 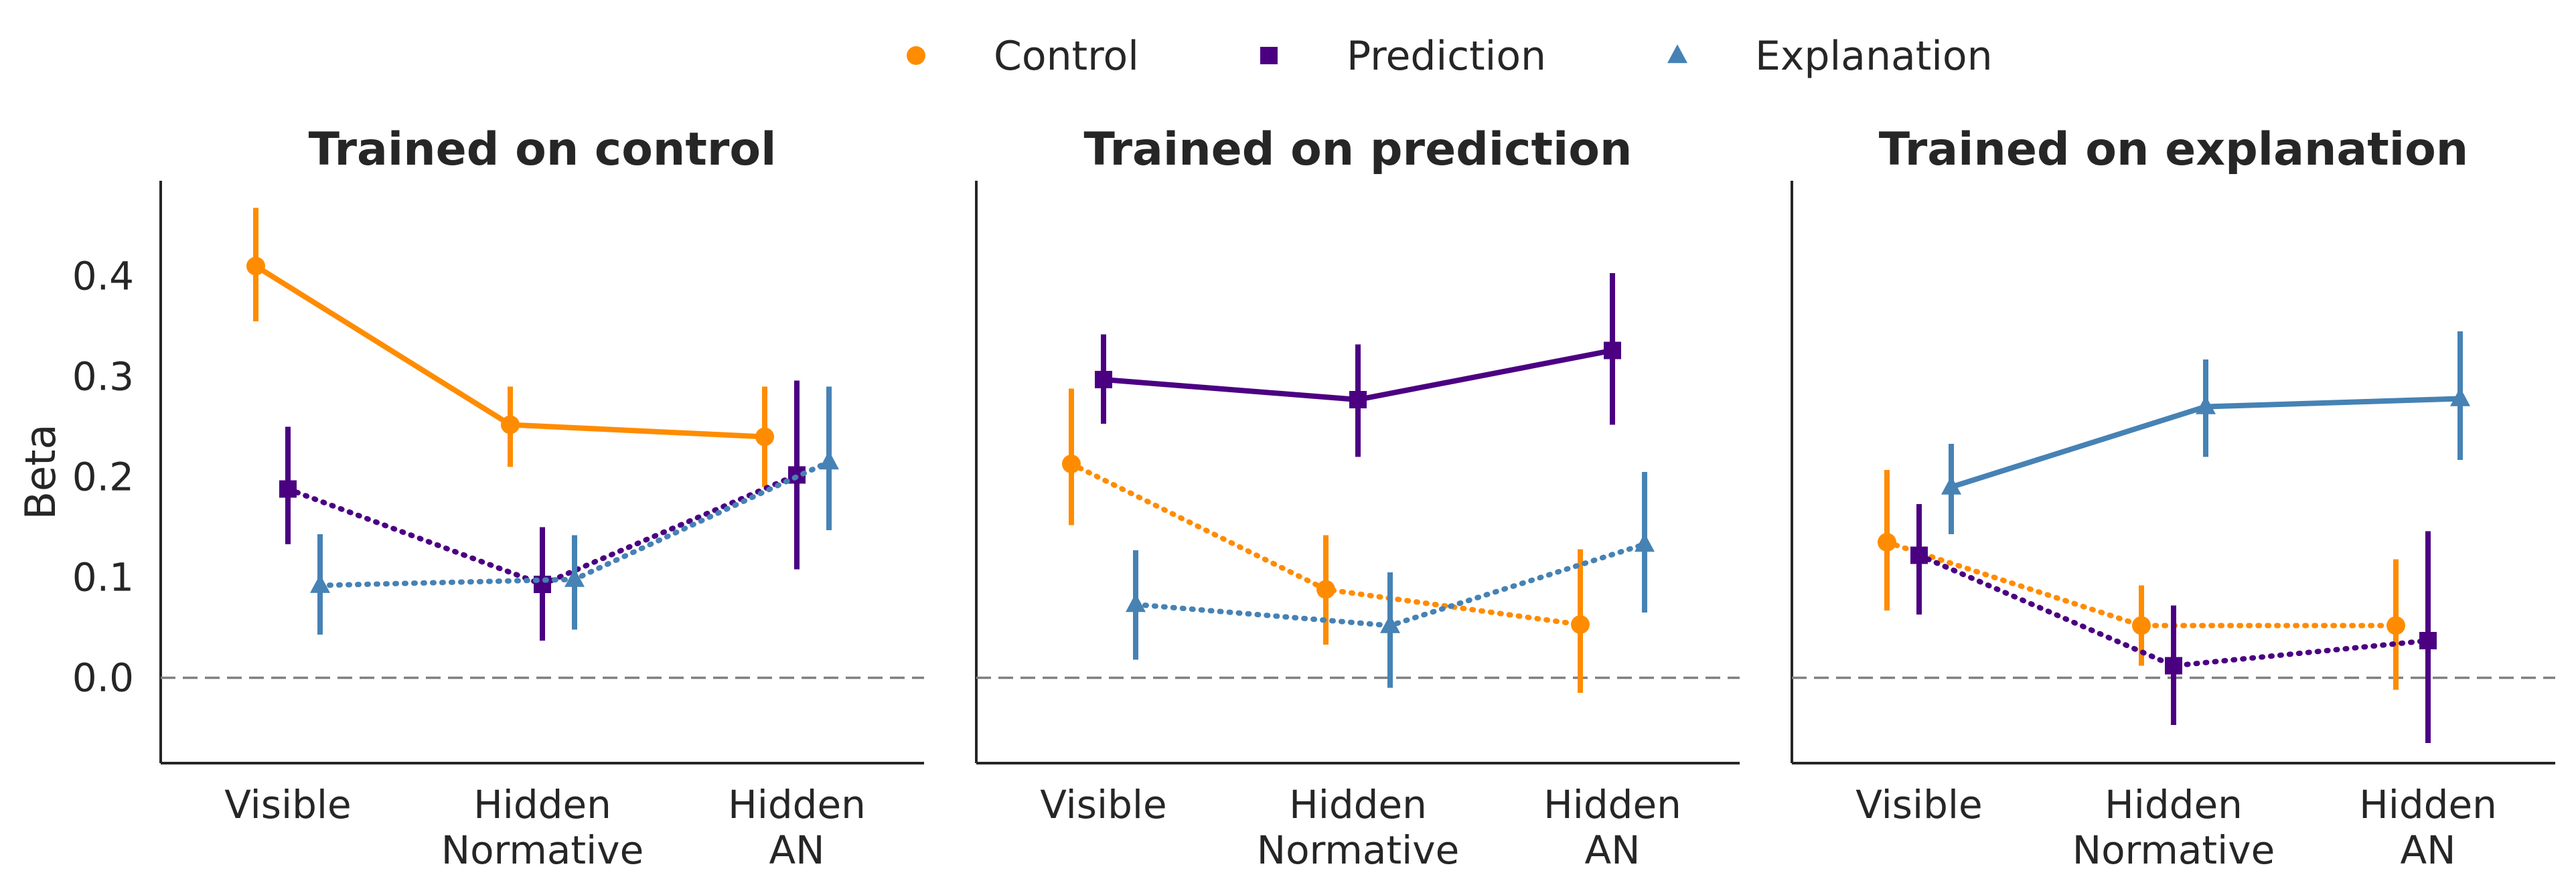 I want to click on legend: Control Prediction Explanation, so click(x=1450, y=56).